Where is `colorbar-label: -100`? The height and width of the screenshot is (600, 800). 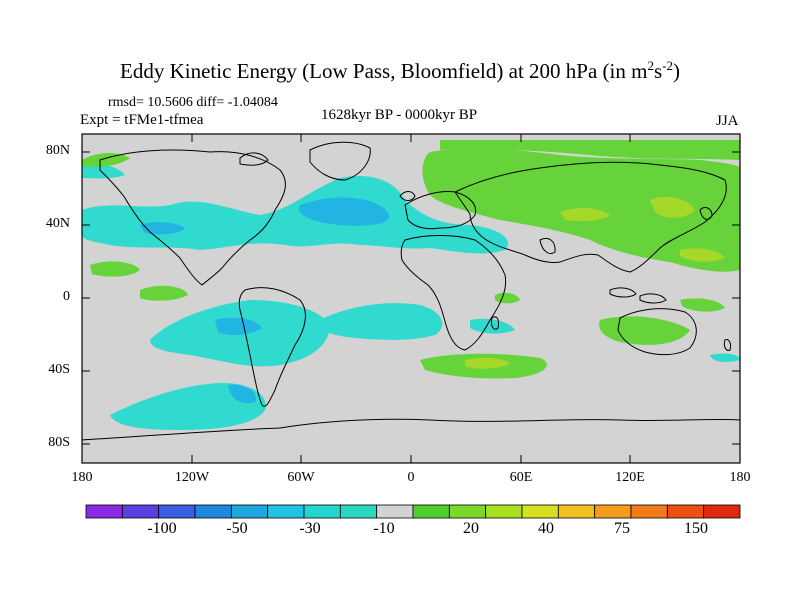
colorbar-label: -100 is located at coordinates (162, 528).